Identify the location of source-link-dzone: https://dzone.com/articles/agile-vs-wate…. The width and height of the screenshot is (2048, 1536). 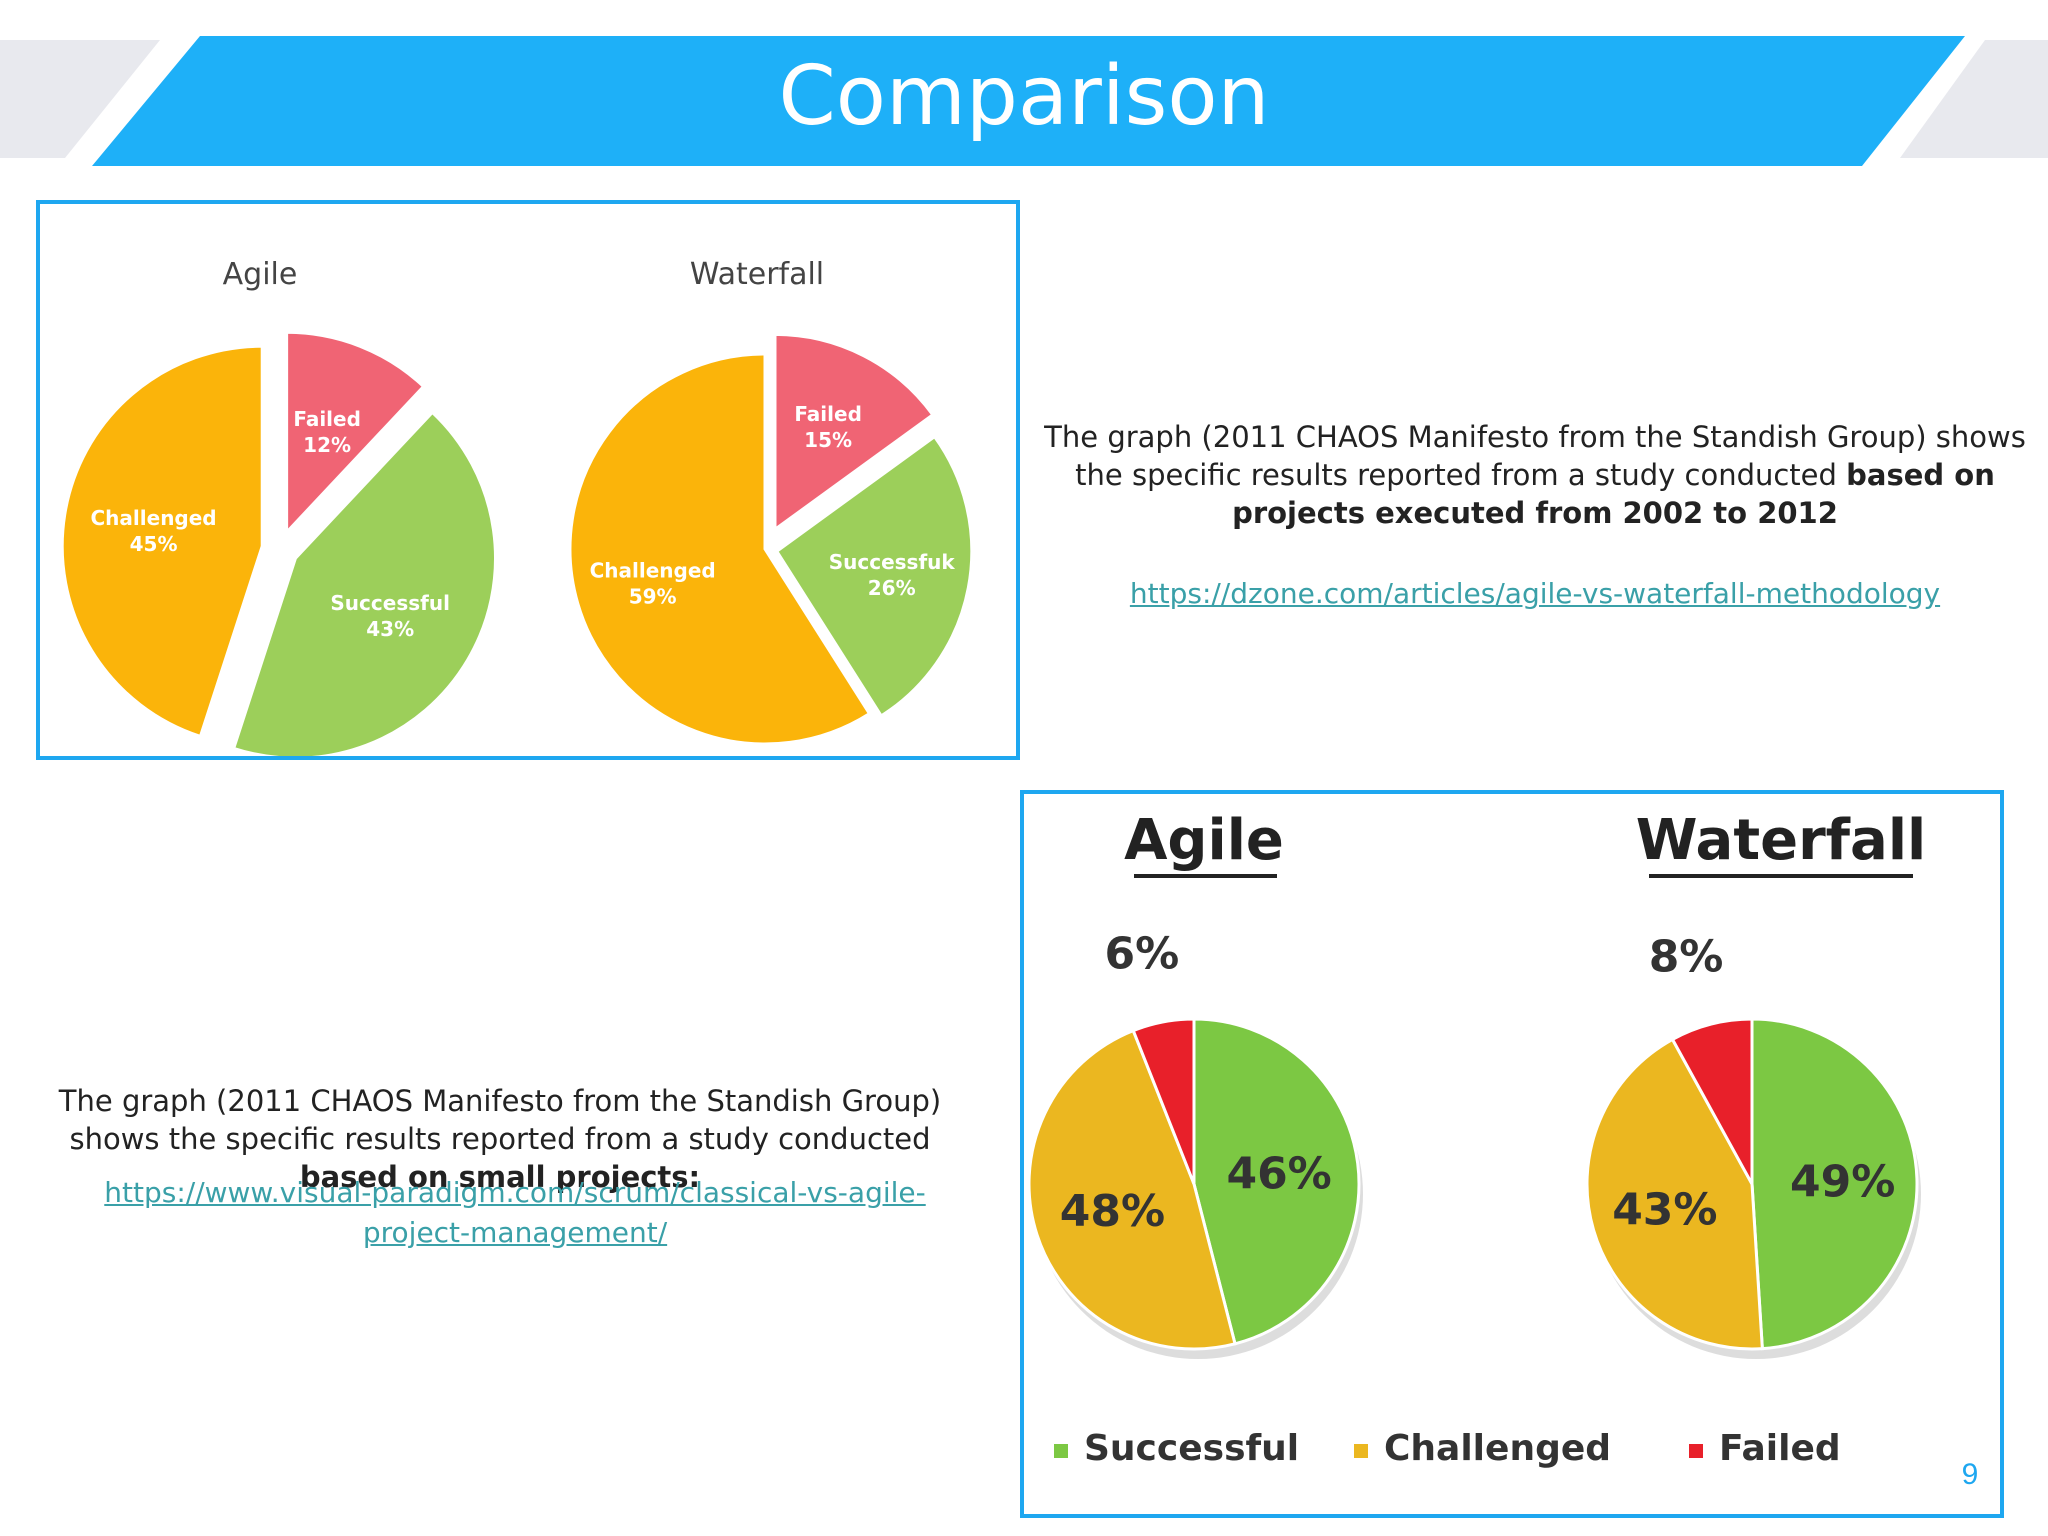
(1535, 593).